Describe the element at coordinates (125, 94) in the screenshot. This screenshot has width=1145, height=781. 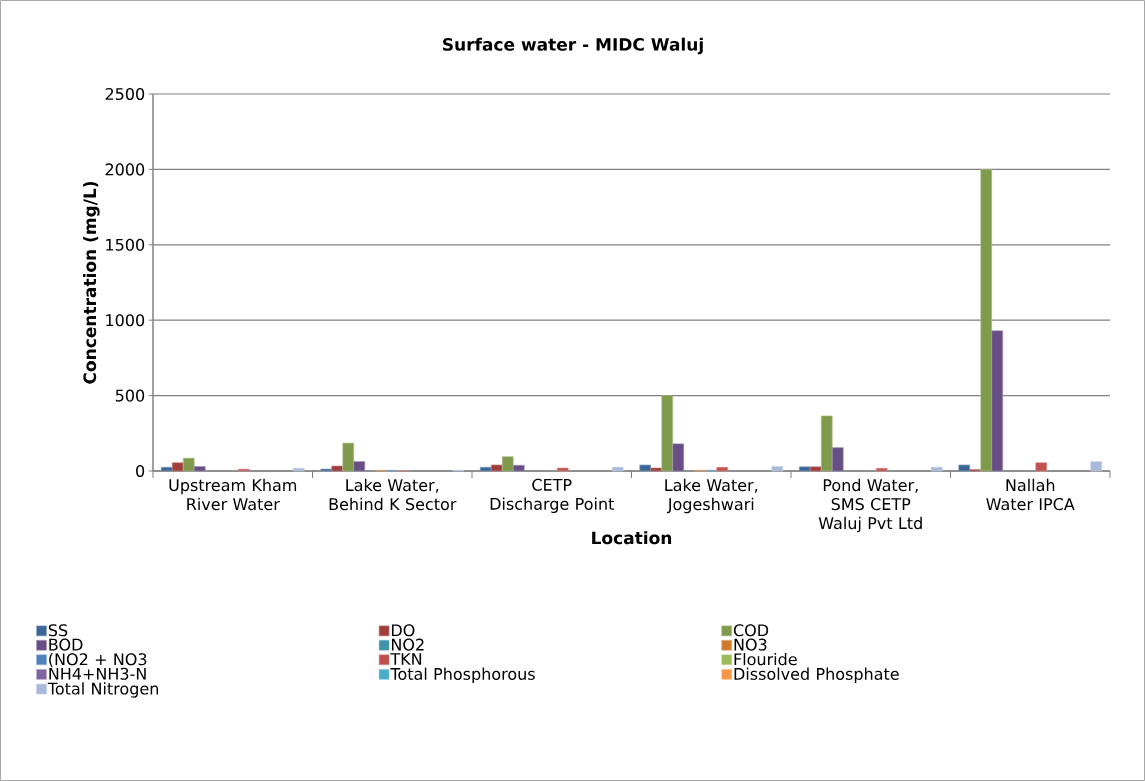
I see `y-tick-label: 2500` at that location.